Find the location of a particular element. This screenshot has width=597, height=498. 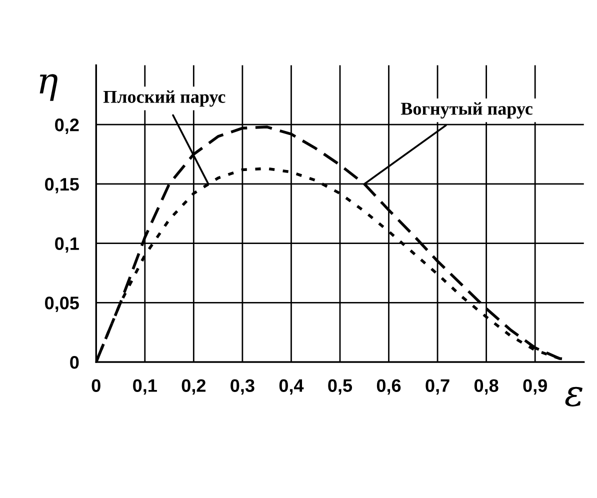

annotation: Плоский парус is located at coordinates (164, 98).